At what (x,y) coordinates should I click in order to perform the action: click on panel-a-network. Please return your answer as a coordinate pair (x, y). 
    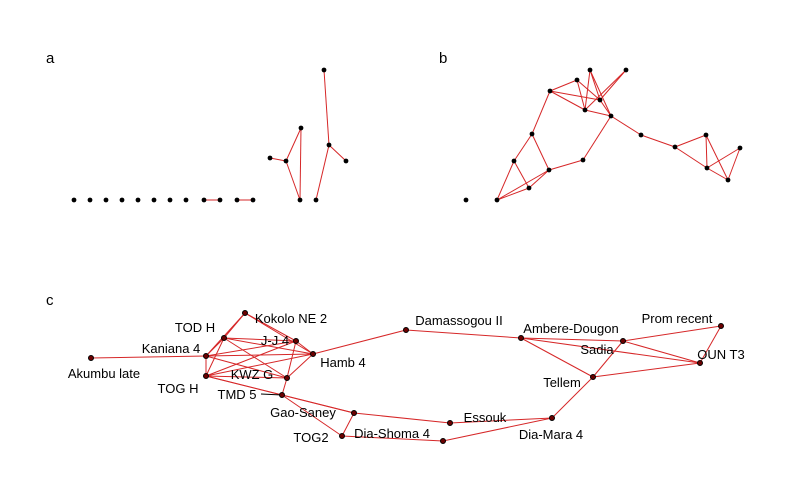
    Looking at the image, I should click on (210, 135).